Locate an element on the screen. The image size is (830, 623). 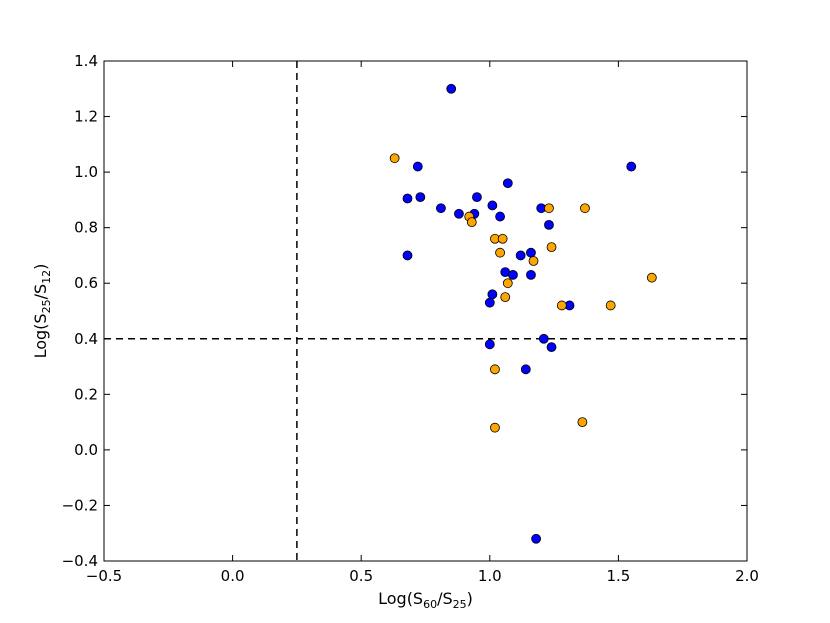
x-axis-title: Log(S60/S25) is located at coordinates (425, 600).